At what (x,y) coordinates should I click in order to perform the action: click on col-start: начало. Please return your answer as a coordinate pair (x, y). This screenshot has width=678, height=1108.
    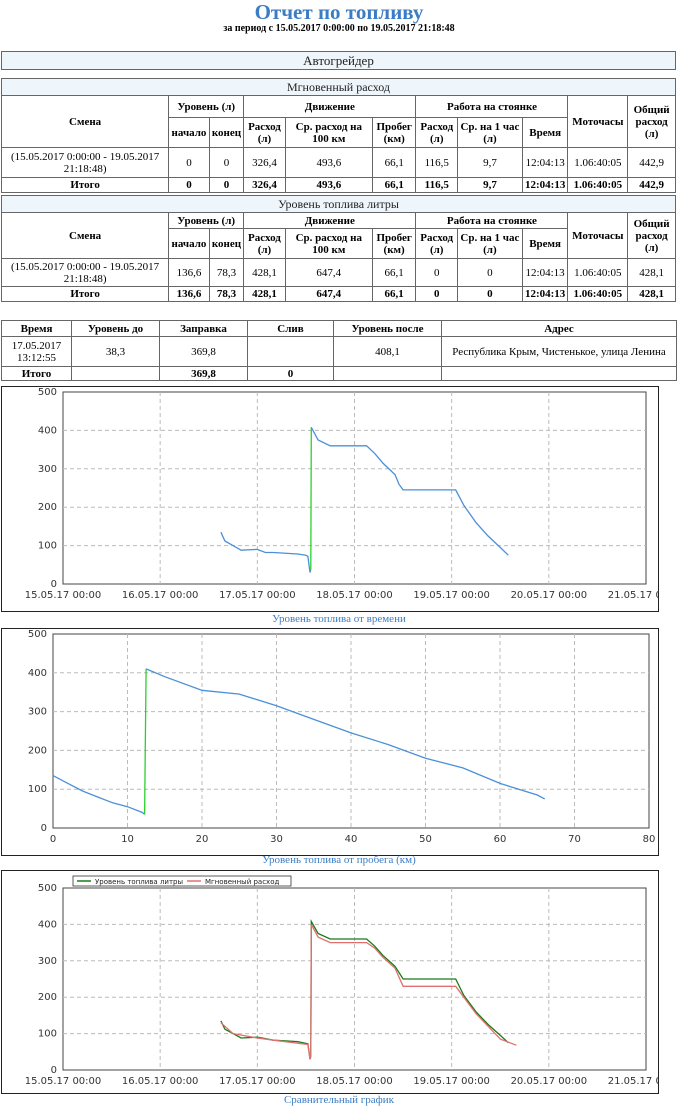
    Looking at the image, I should click on (189, 132).